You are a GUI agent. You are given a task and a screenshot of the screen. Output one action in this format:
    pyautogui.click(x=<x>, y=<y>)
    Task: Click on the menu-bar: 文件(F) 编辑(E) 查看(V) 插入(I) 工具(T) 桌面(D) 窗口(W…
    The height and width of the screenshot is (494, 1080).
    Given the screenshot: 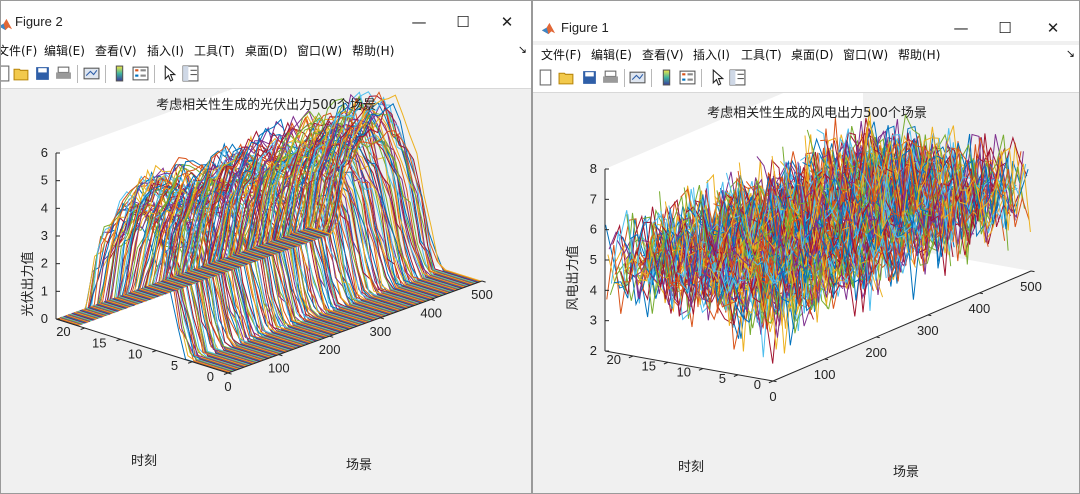 What is the action you would take?
    pyautogui.click(x=266, y=51)
    